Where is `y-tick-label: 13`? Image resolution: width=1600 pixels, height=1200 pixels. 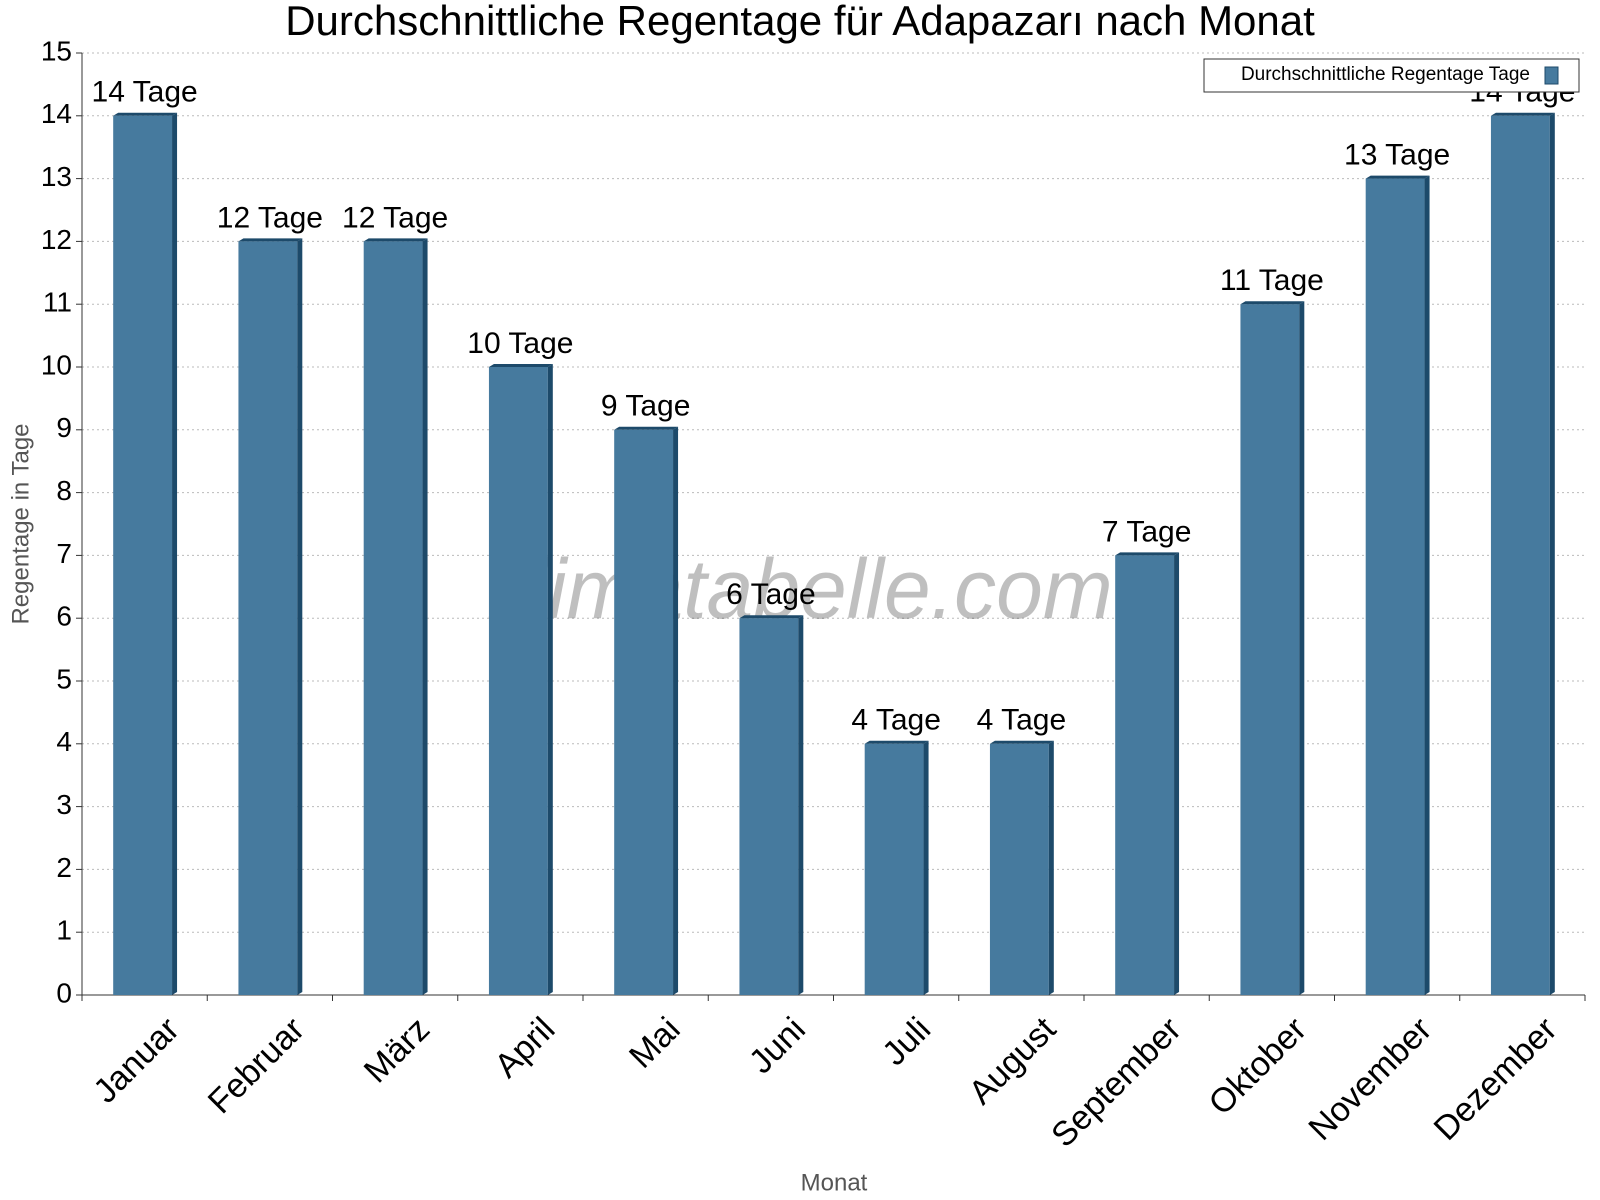
y-tick-label: 13 is located at coordinates (56, 176).